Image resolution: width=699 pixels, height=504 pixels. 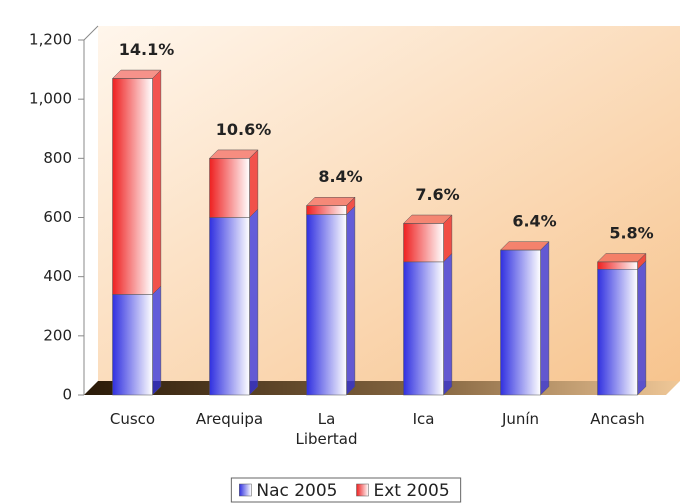 I want to click on x-tick-label: Junín, so click(x=520, y=419).